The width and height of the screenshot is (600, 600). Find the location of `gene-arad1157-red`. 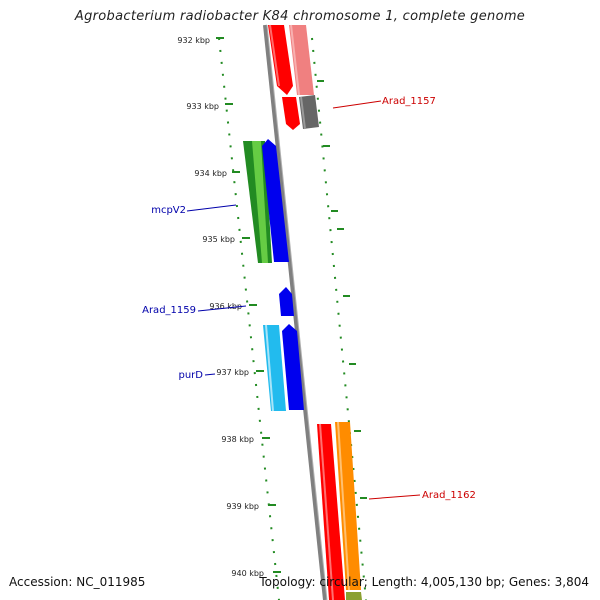

gene-arad1157-red is located at coordinates (291, 113).